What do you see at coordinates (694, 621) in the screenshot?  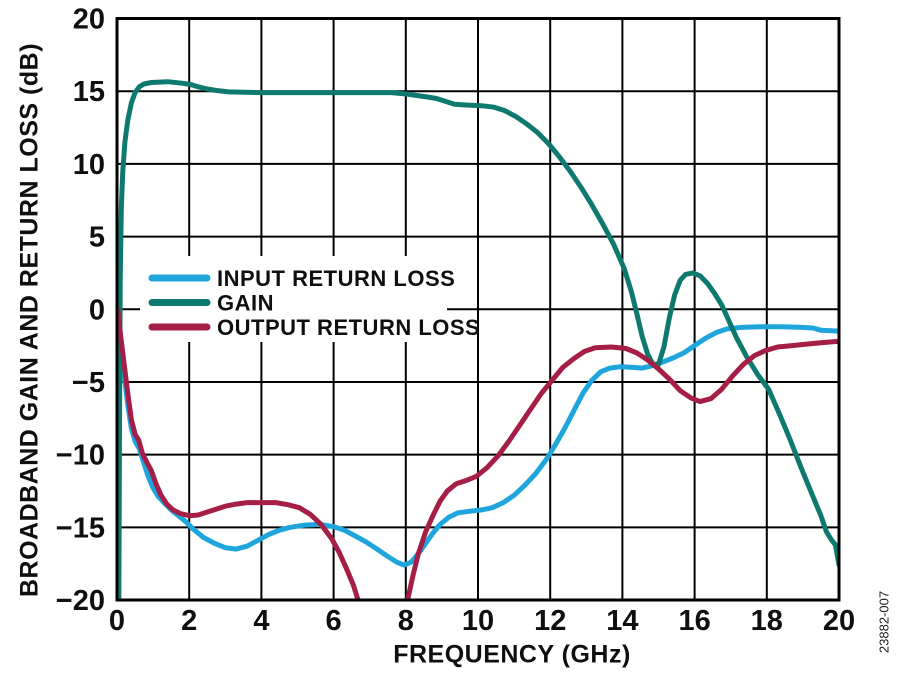 I see `x-tick-label-16: 16` at bounding box center [694, 621].